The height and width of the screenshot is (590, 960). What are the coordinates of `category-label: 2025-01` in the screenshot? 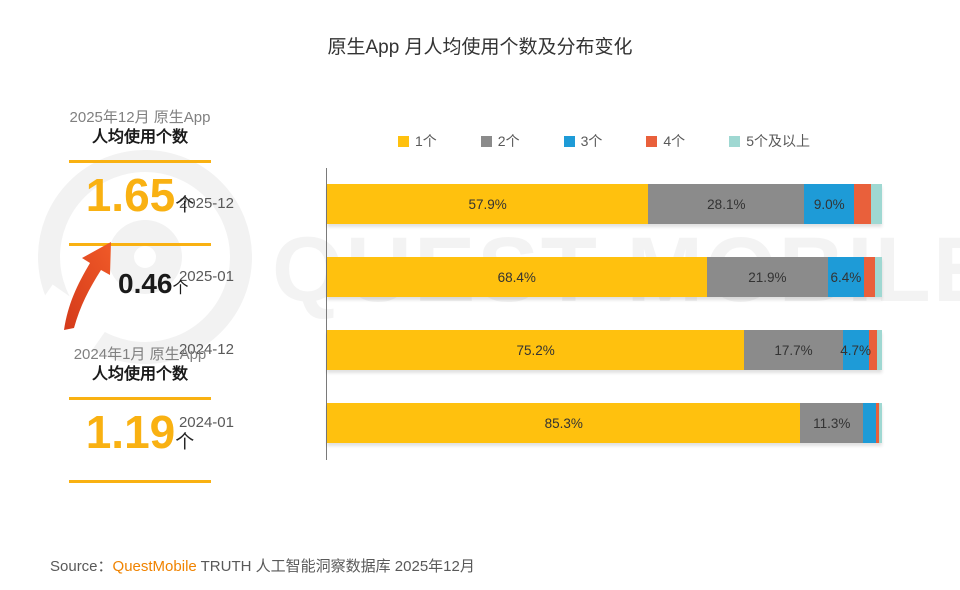 It's located at (206, 276).